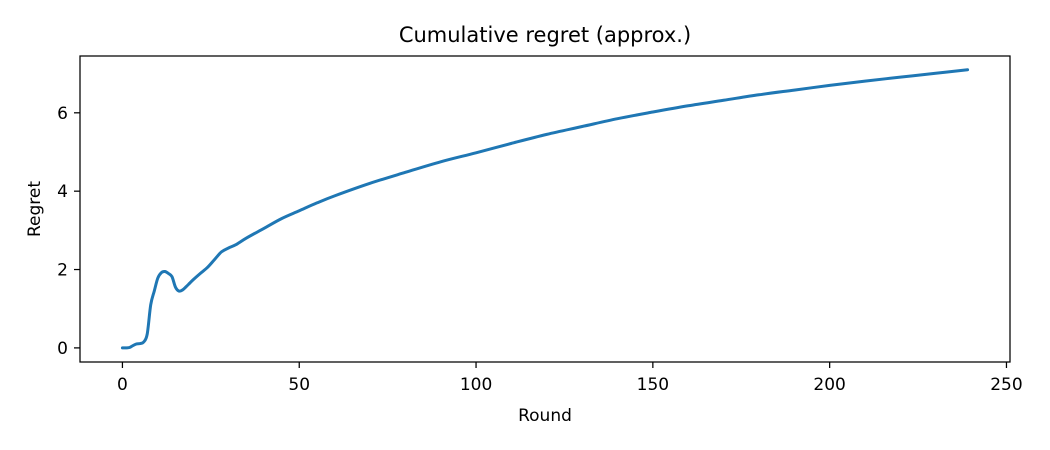  I want to click on x-tick-label: 0, so click(122, 385).